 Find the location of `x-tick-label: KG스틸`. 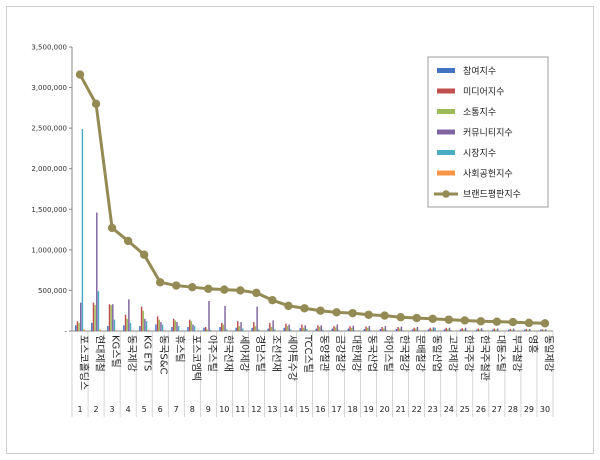

x-tick-label: KG스틸 is located at coordinates (116, 351).